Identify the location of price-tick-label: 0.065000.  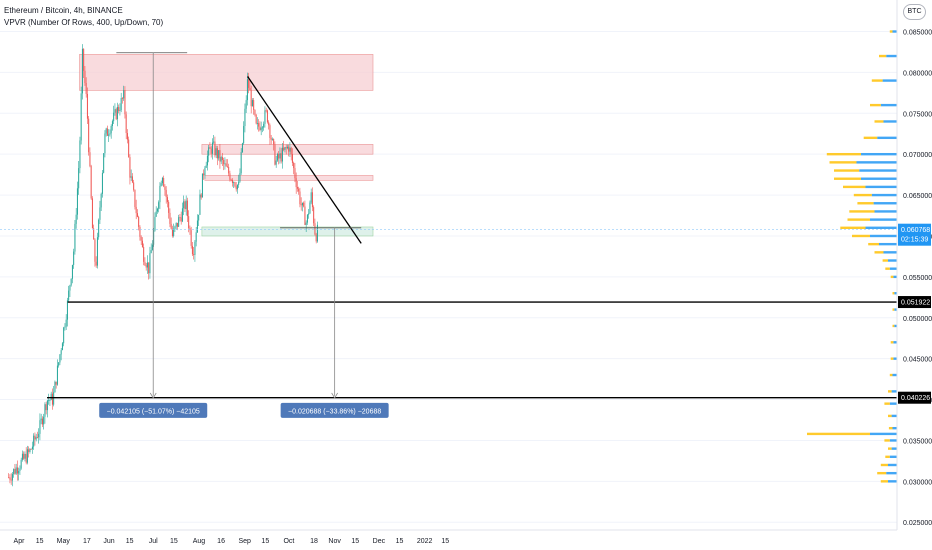
(917, 196).